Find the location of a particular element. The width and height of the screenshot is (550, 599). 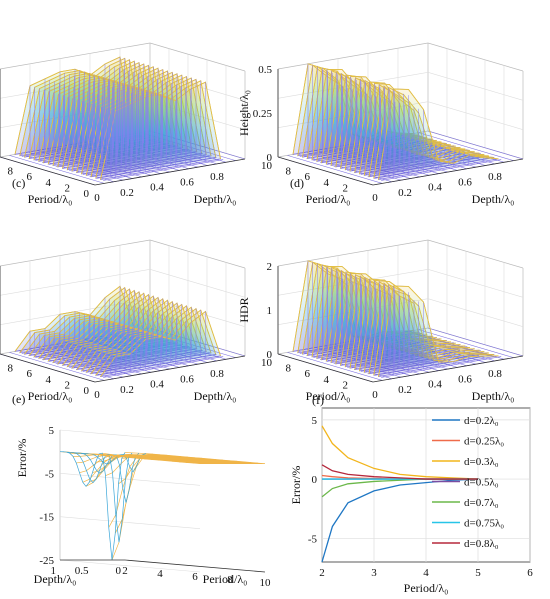

legend-entry: d=0.7λ₀ is located at coordinates (481, 503).